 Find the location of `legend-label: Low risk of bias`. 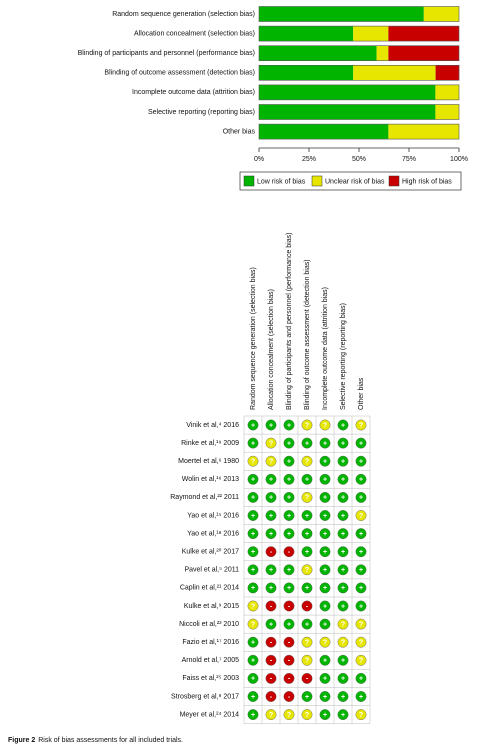

legend-label: Low risk of bias is located at coordinates (281, 181).